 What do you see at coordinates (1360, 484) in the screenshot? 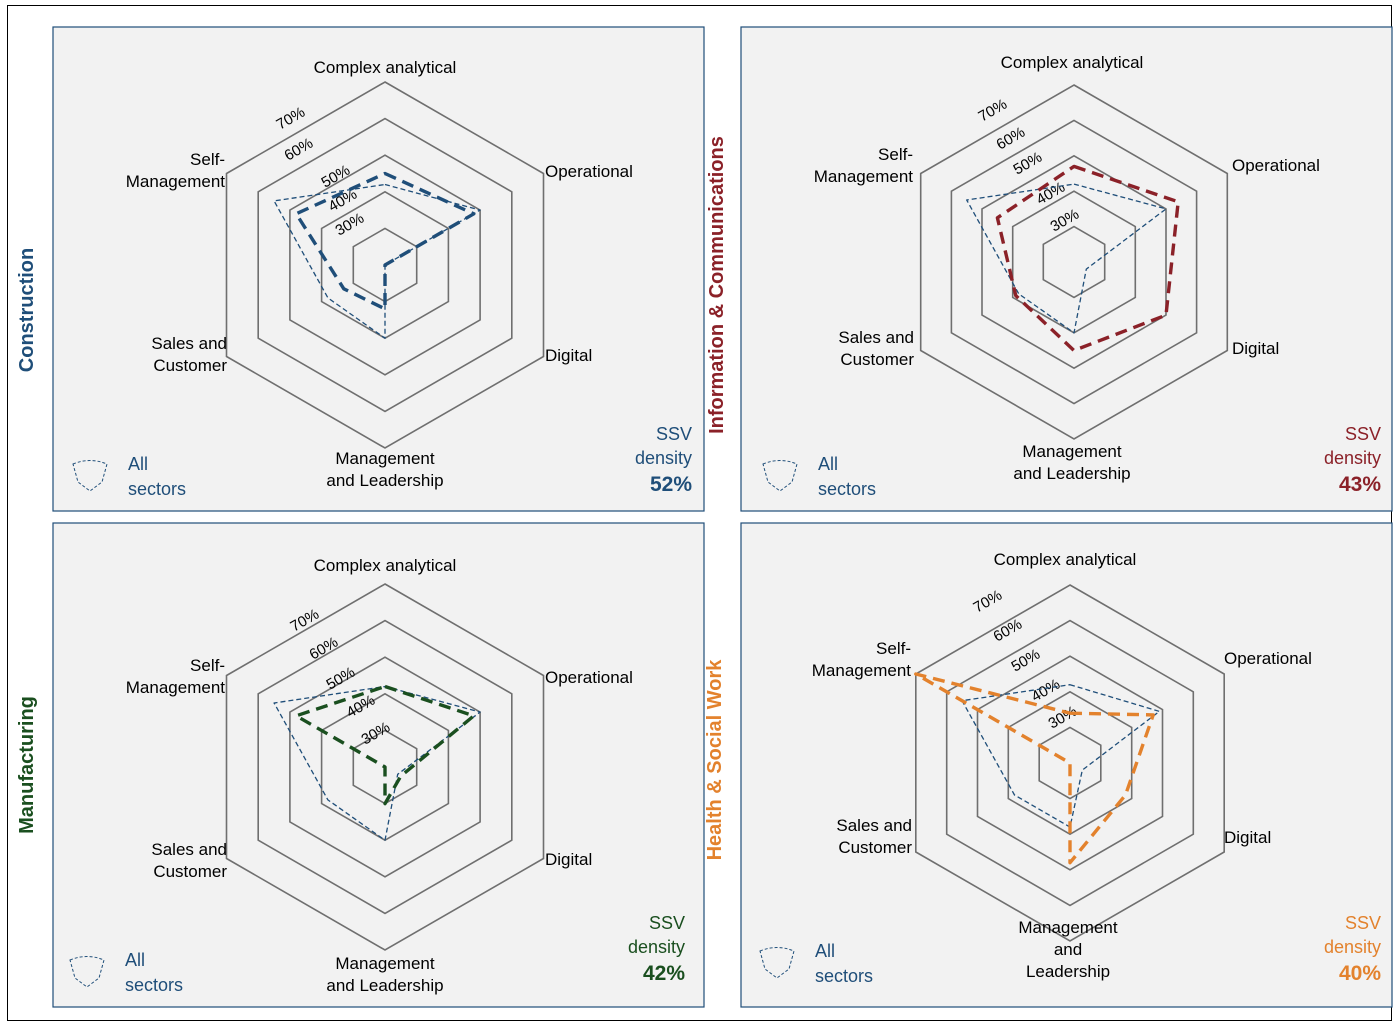
I see `ssv-density-value: 43%` at bounding box center [1360, 484].